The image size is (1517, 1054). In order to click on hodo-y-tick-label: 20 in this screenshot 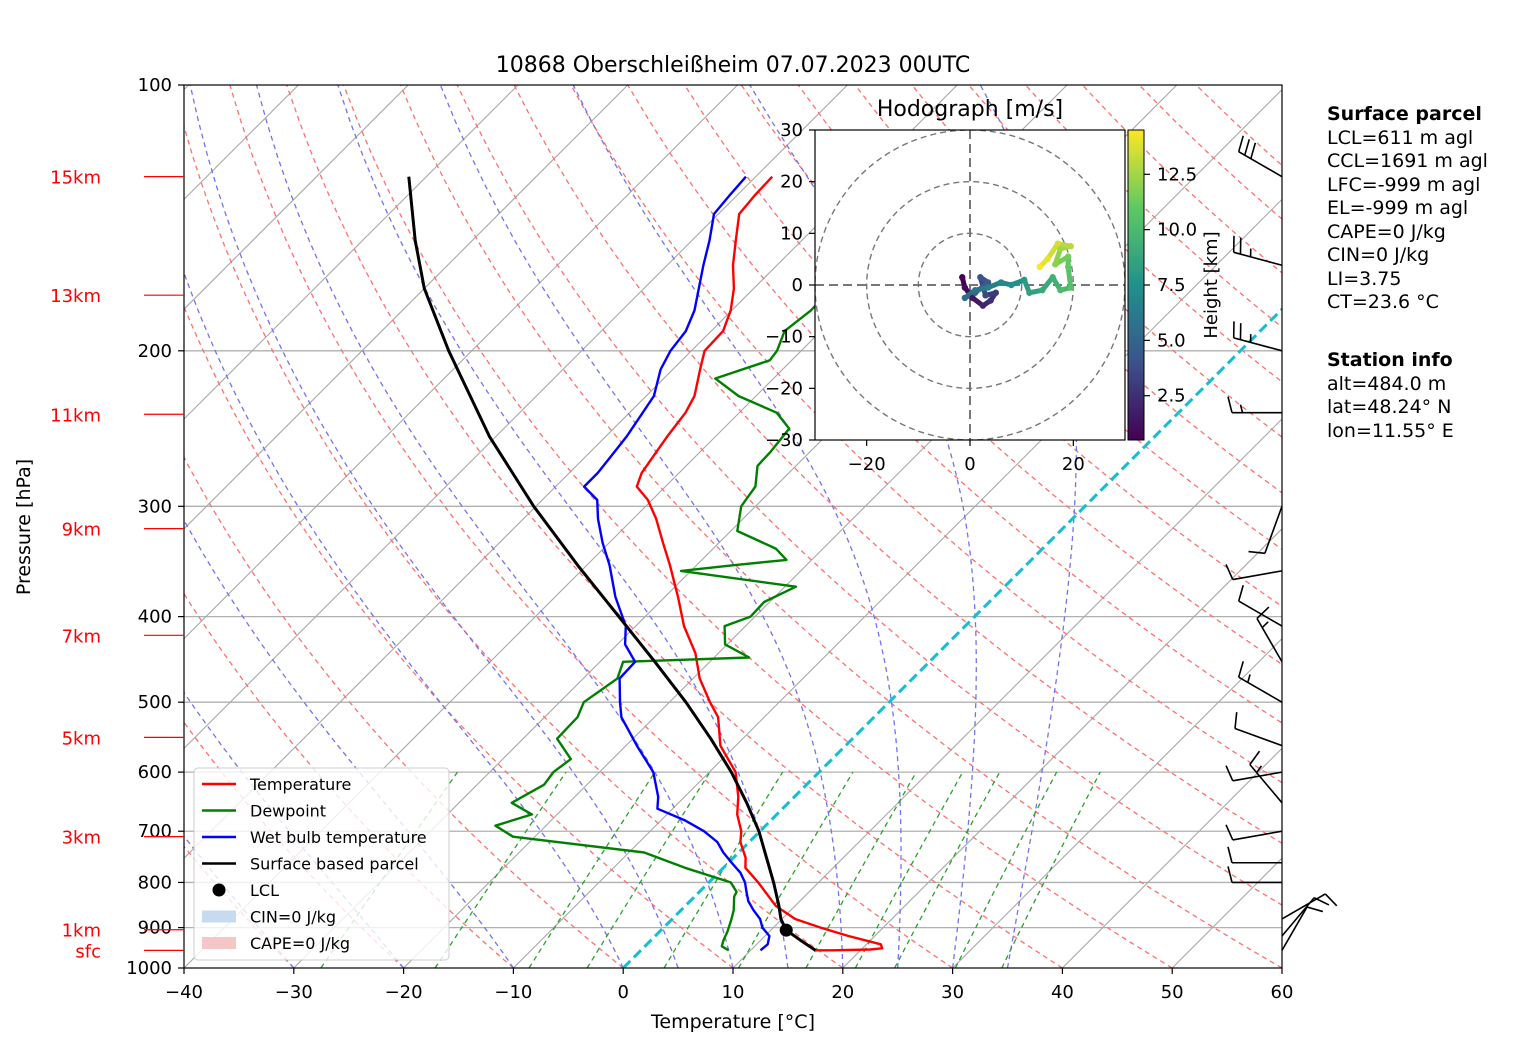, I will do `click(791, 182)`.